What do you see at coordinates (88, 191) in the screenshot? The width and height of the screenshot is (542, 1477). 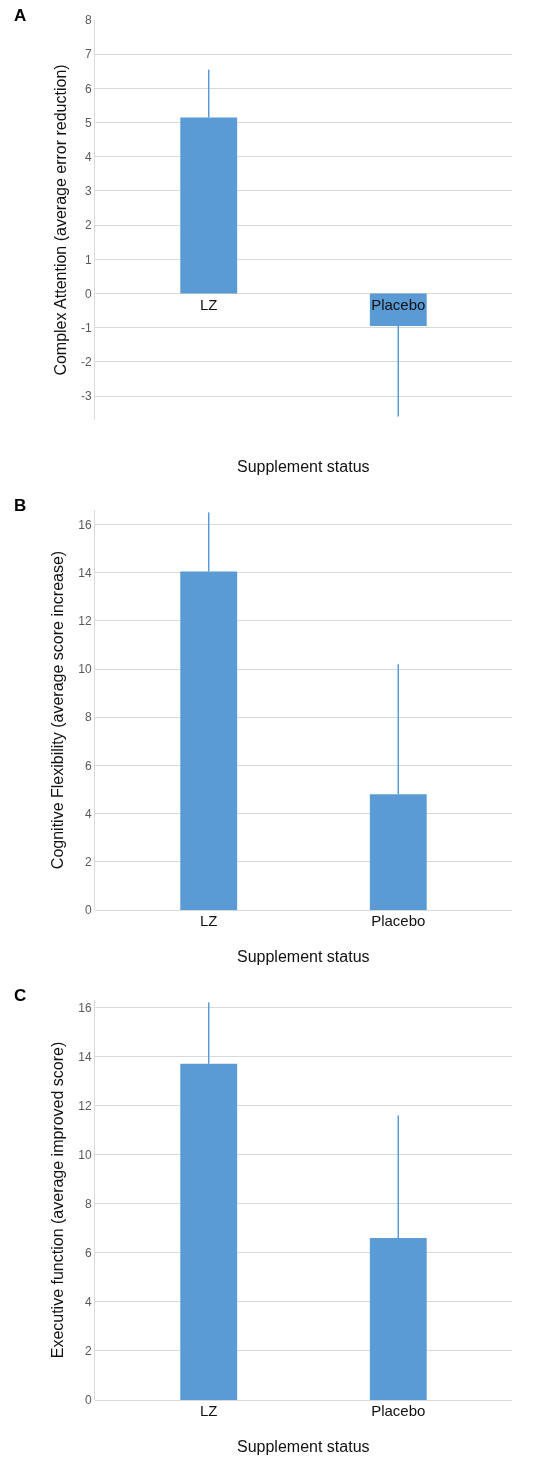 I see `y-tick-label: 3` at bounding box center [88, 191].